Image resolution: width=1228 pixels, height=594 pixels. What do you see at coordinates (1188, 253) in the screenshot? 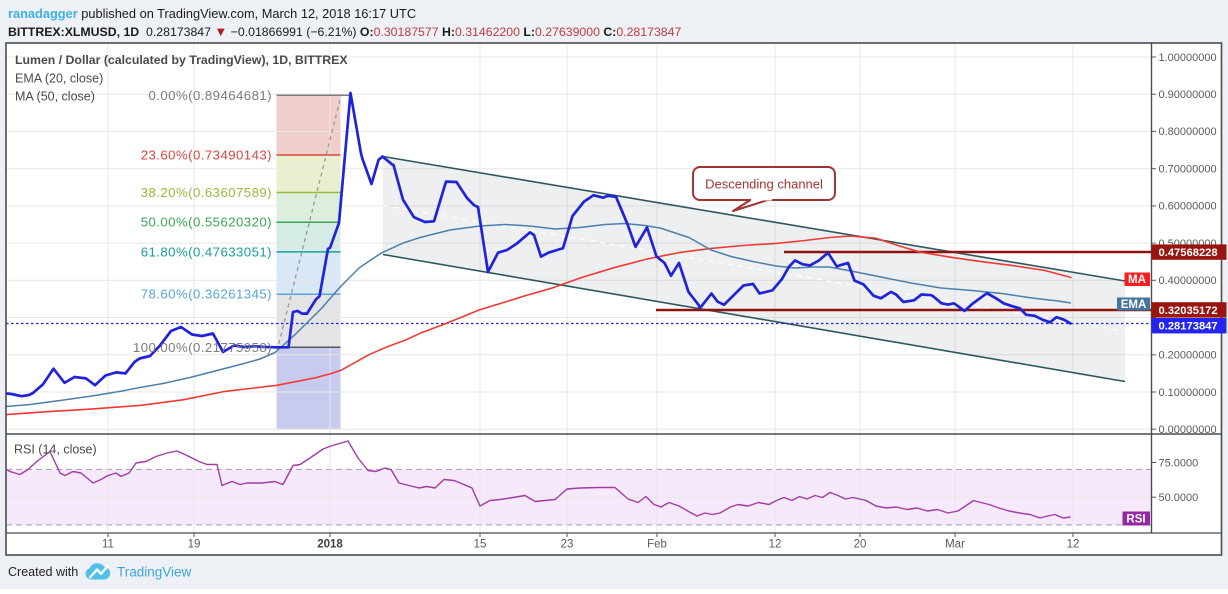
I see `svg-text: 0.47568228` at bounding box center [1188, 253].